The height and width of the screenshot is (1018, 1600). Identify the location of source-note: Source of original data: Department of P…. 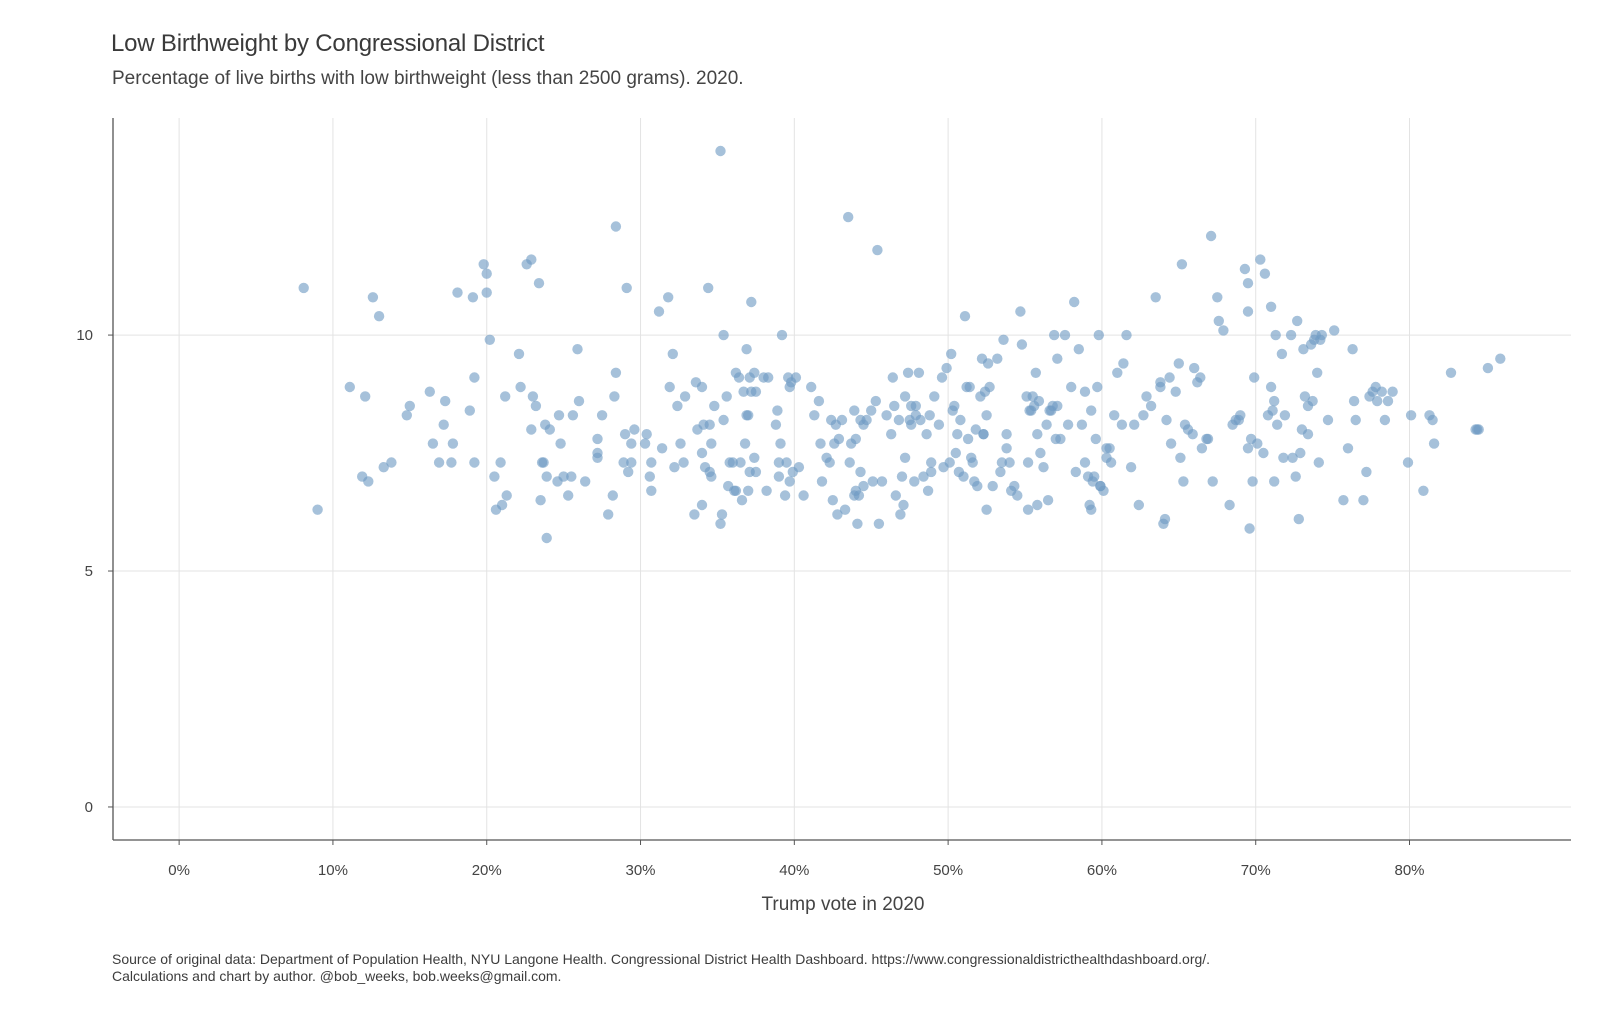
(661, 959).